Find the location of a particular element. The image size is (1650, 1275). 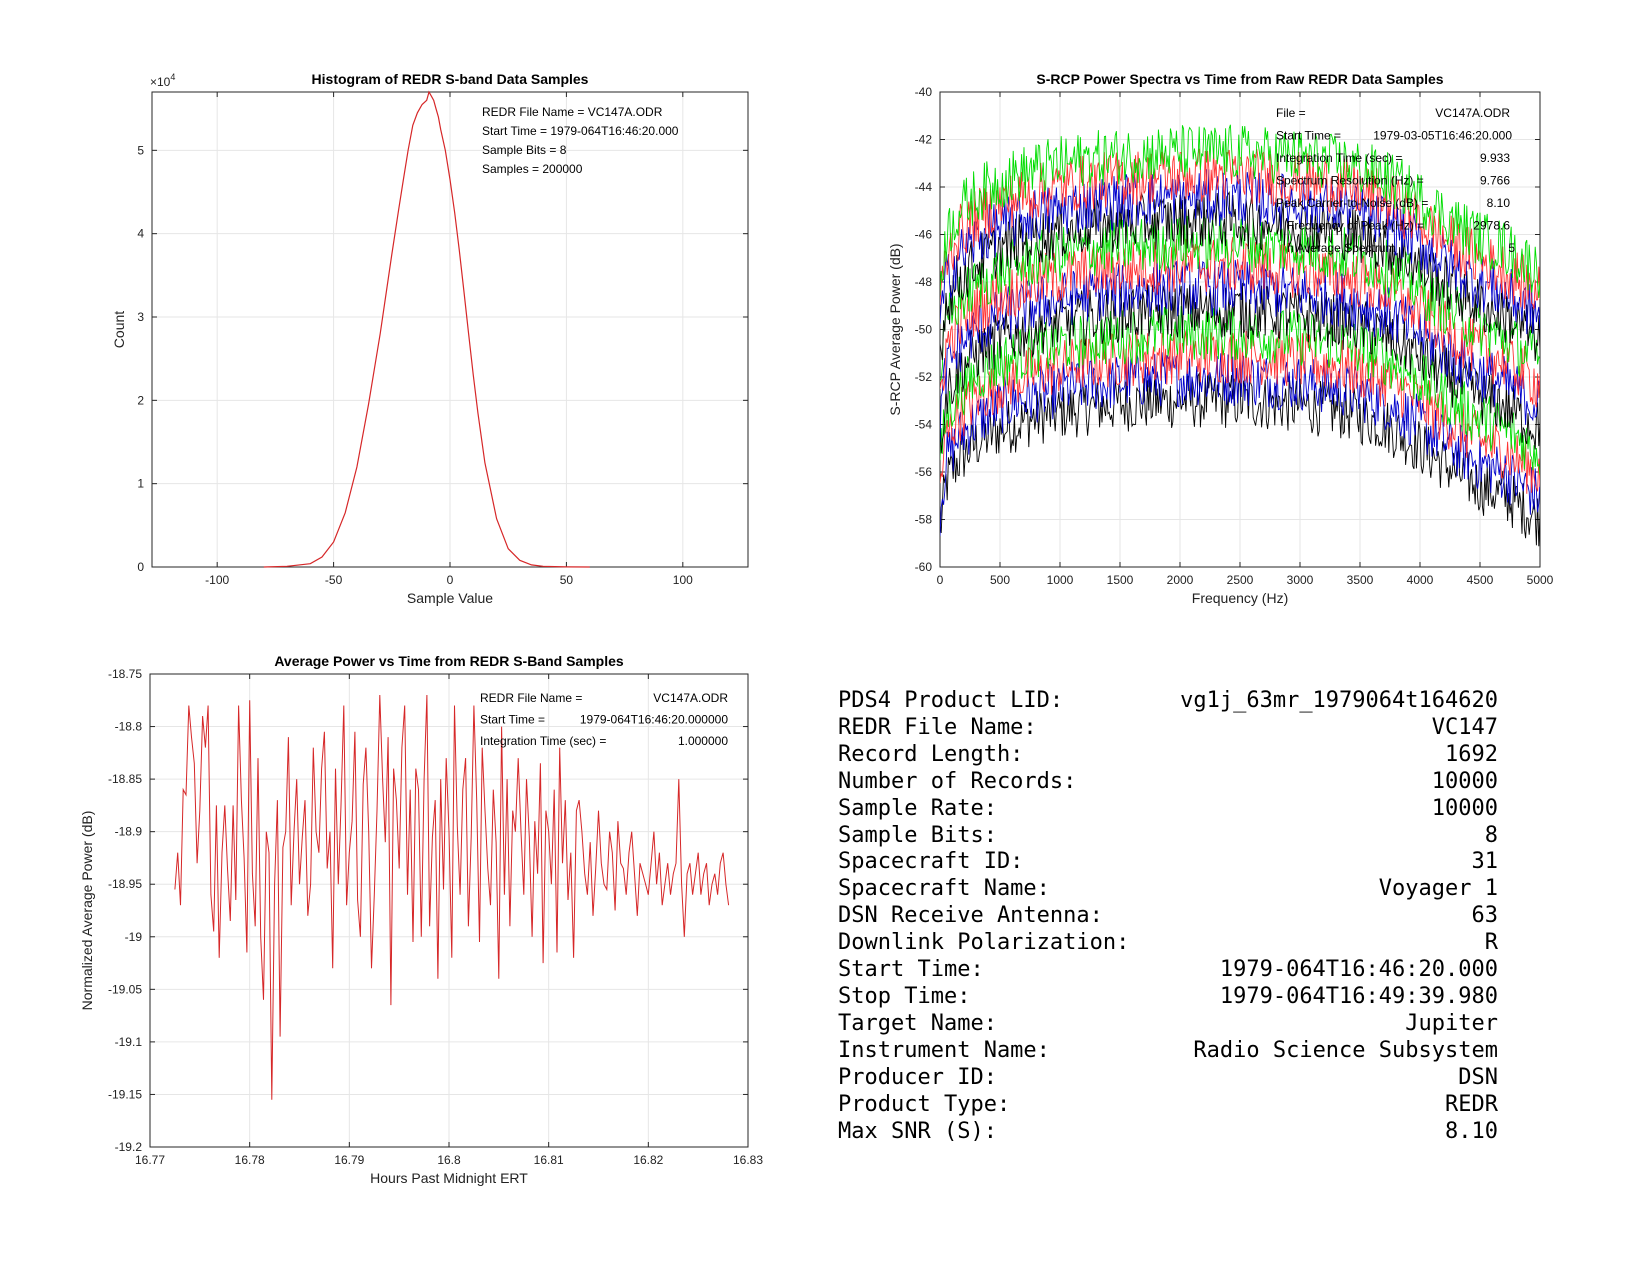

metadata-label: Producer ID: is located at coordinates (917, 1077).